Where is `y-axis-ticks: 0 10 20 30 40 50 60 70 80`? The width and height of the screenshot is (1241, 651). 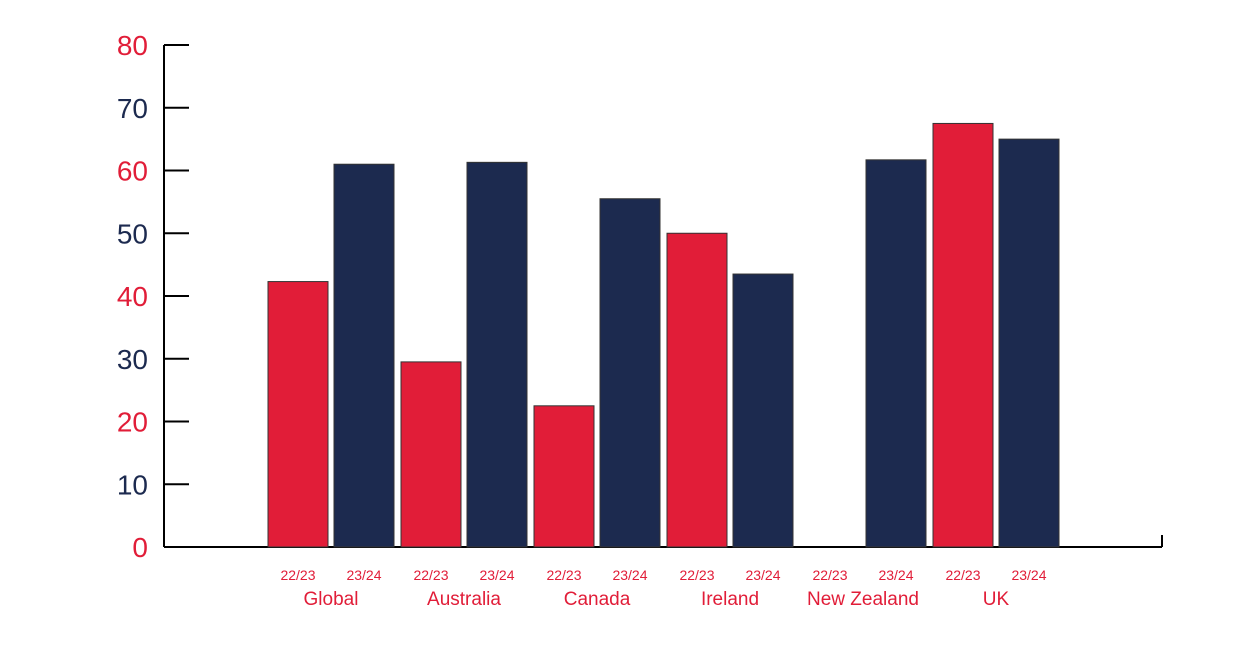 y-axis-ticks: 0 10 20 30 40 50 60 70 80 is located at coordinates (153, 296).